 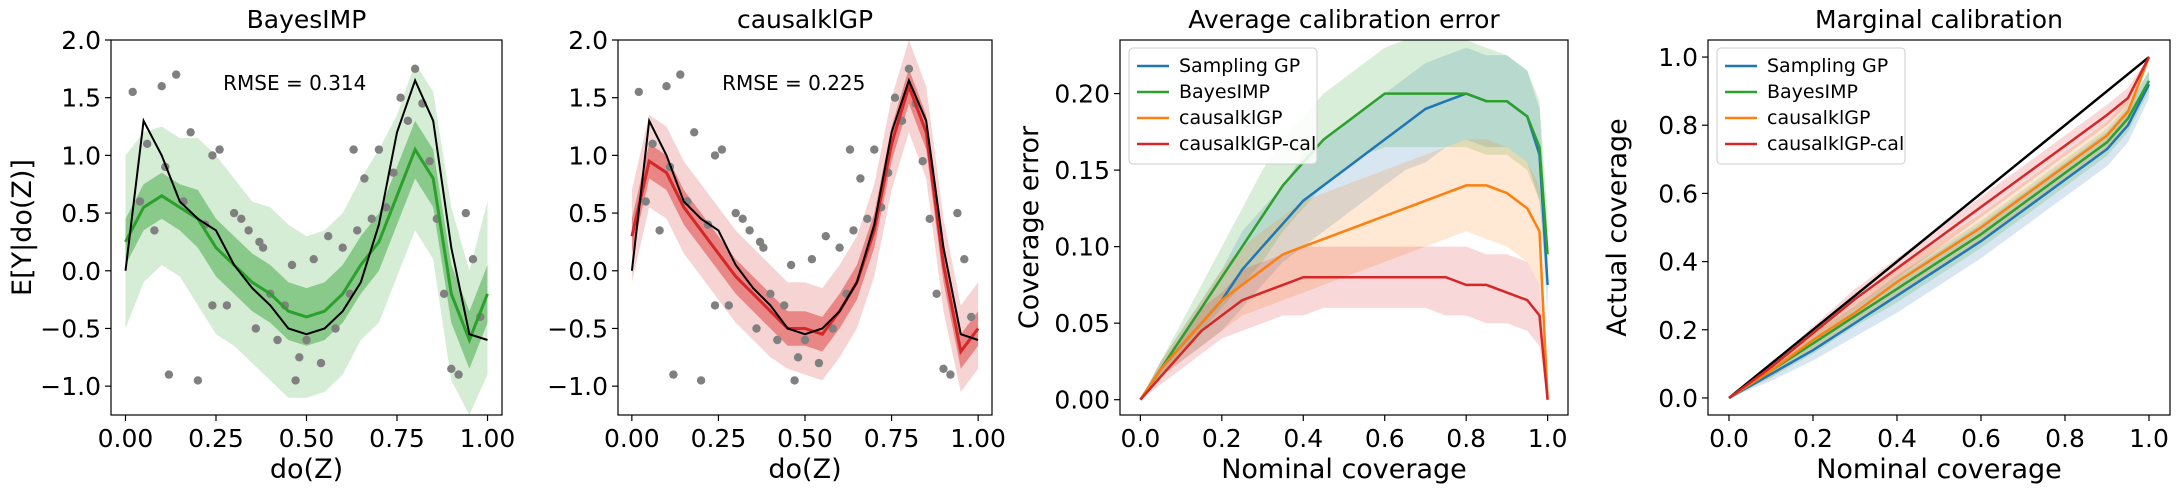 I want to click on y-tick-label: 0.05, so click(x=1082, y=323).